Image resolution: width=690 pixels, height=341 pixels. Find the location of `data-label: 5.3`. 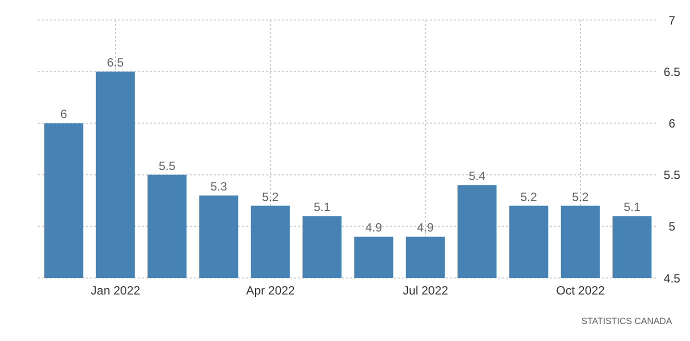

data-label: 5.3 is located at coordinates (219, 186).